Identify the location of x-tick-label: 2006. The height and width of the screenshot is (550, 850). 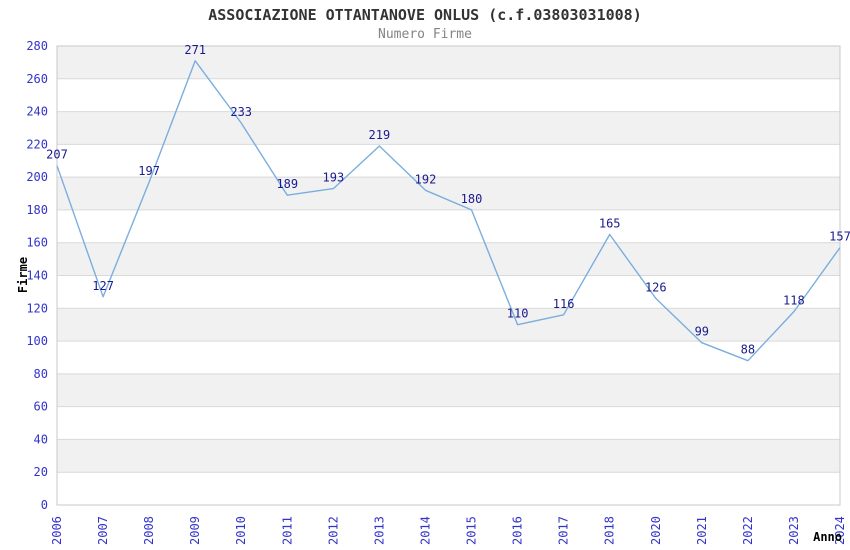
(57, 530).